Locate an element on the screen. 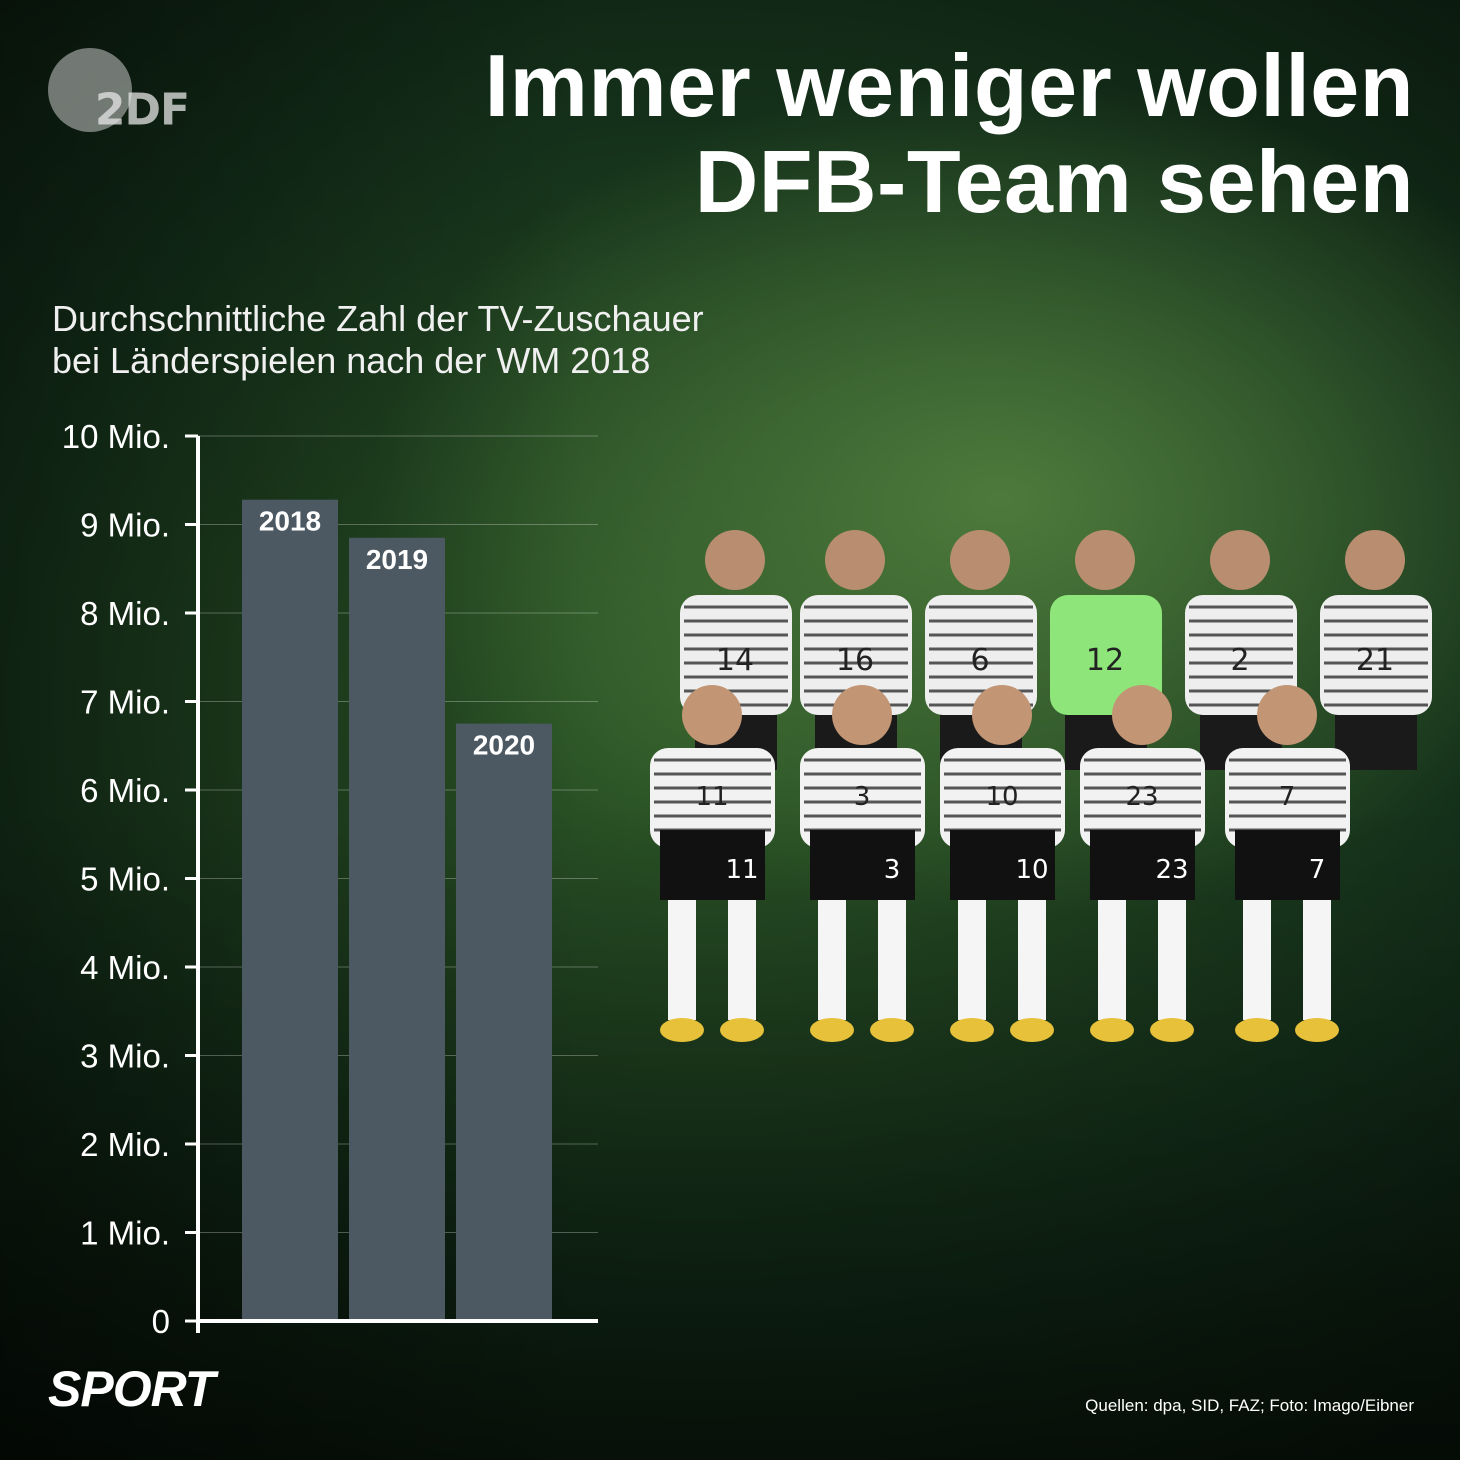  jersey-number: 21 is located at coordinates (1375, 660).